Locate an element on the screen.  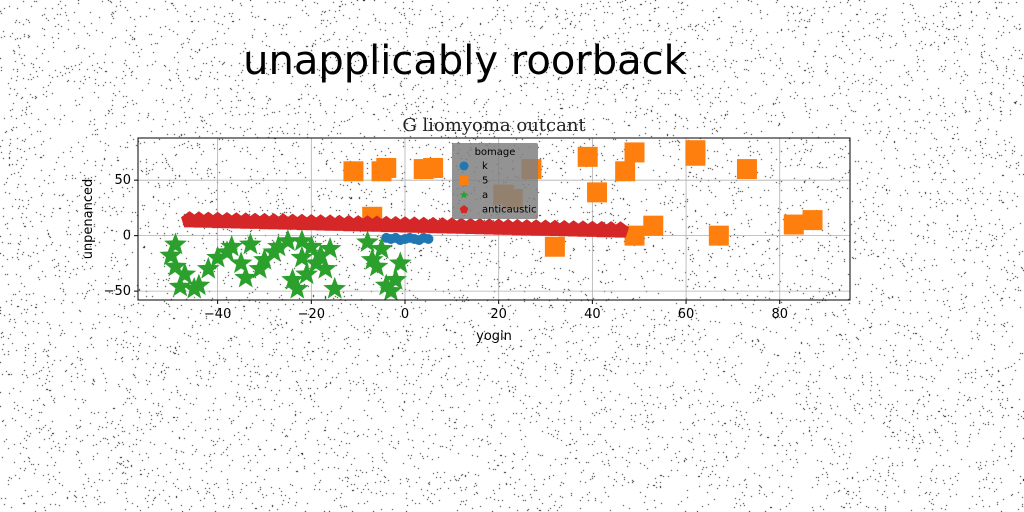
y-tick-label: −50 is located at coordinates (117, 291).